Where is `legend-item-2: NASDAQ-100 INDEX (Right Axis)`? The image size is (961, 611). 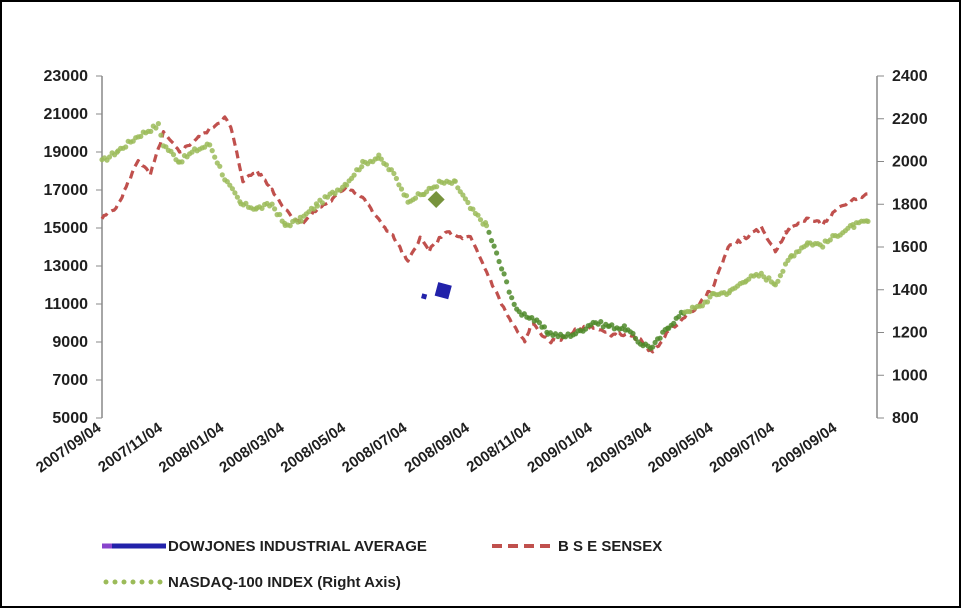 legend-item-2: NASDAQ-100 INDEX (Right Axis) is located at coordinates (252, 582).